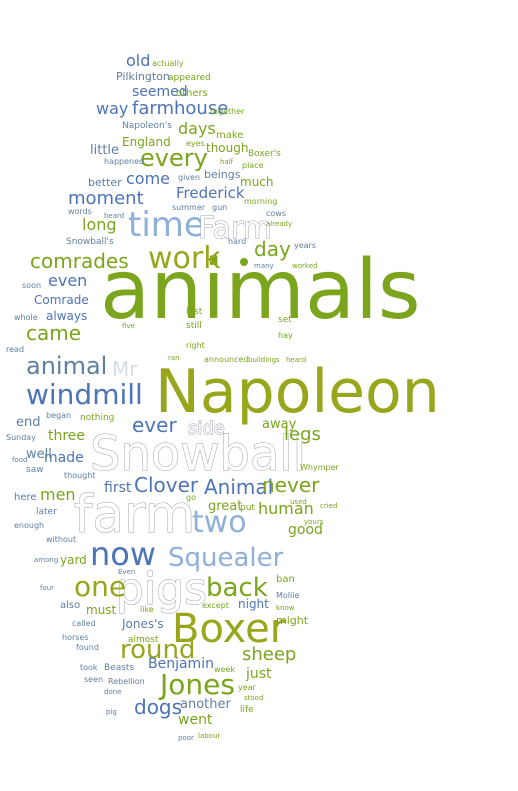  Describe the element at coordinates (138, 60) in the screenshot. I see `word-old: old` at that location.